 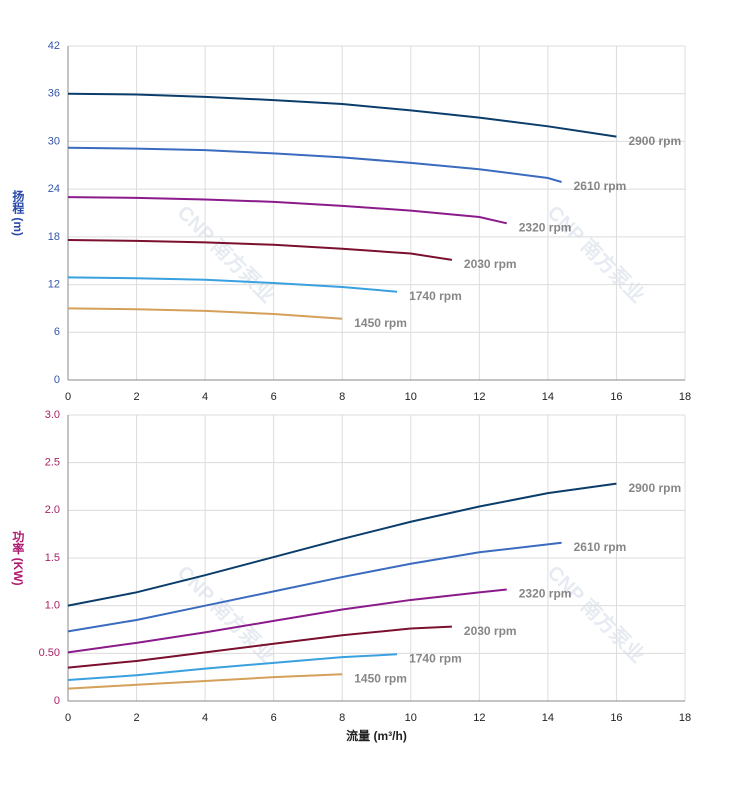 I want to click on y-axis-label: 扬程 (m), so click(x=18, y=212).